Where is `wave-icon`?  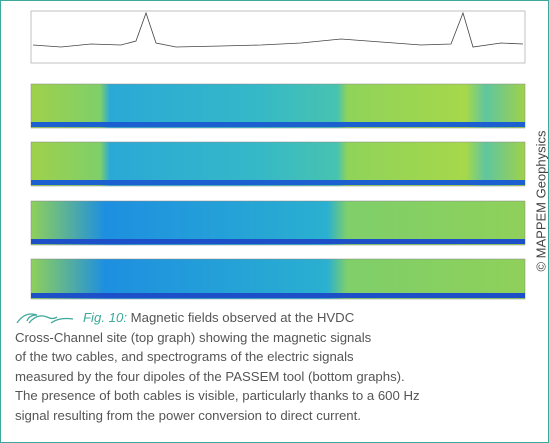 wave-icon is located at coordinates (45, 318).